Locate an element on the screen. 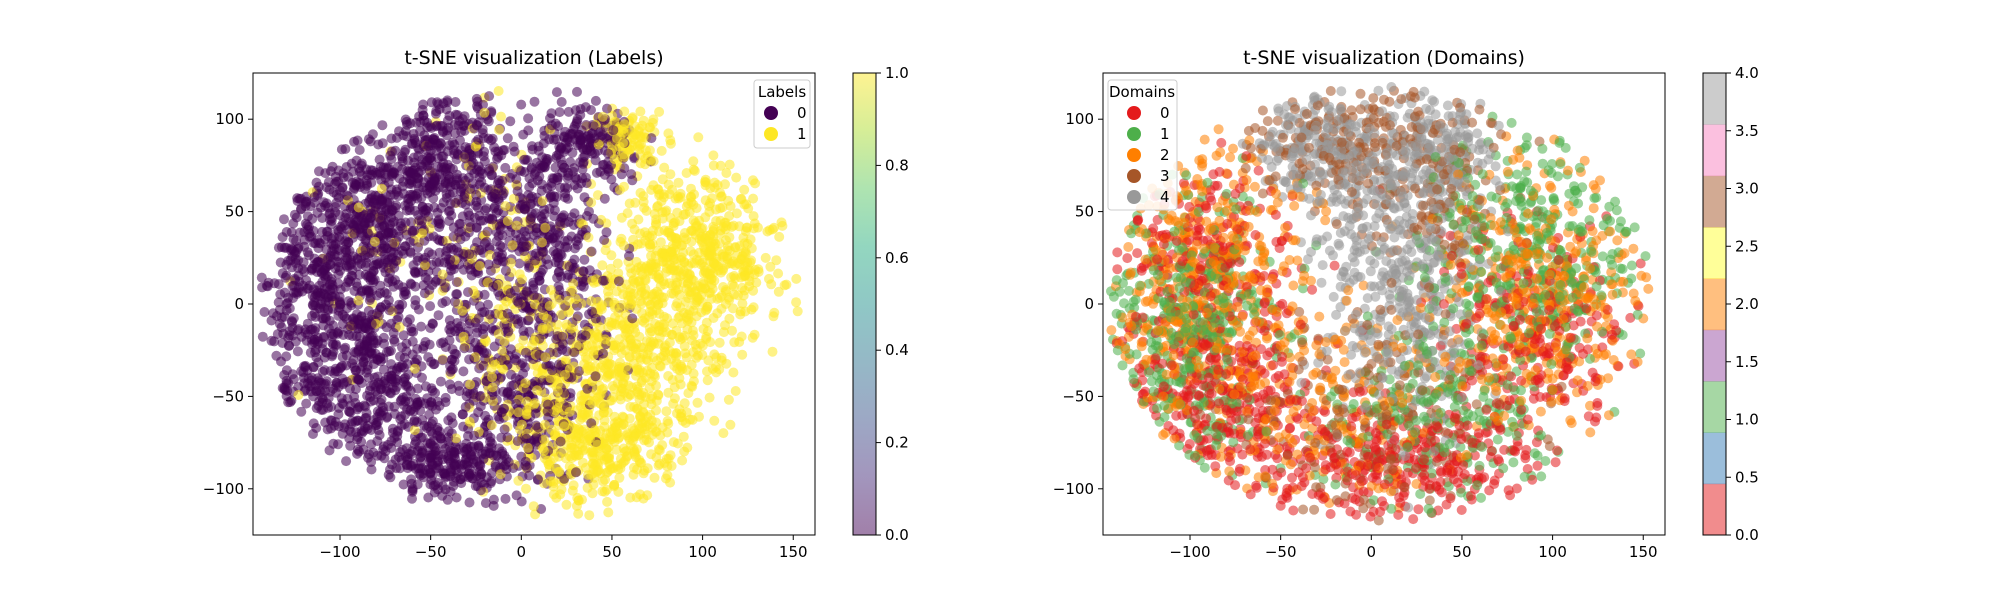 The height and width of the screenshot is (604, 2000). legend-label-1: 1 is located at coordinates (802, 134).